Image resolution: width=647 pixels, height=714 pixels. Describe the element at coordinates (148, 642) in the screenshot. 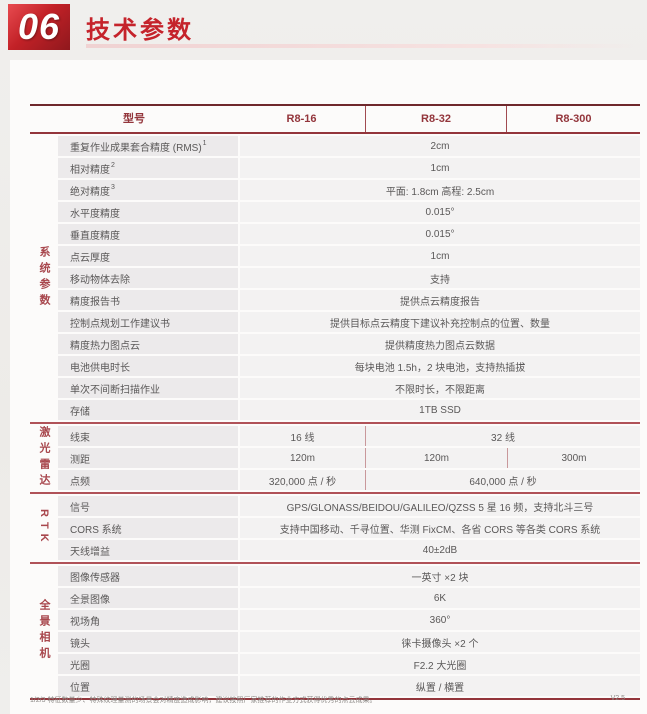

I see `row-label: 镜头` at that location.